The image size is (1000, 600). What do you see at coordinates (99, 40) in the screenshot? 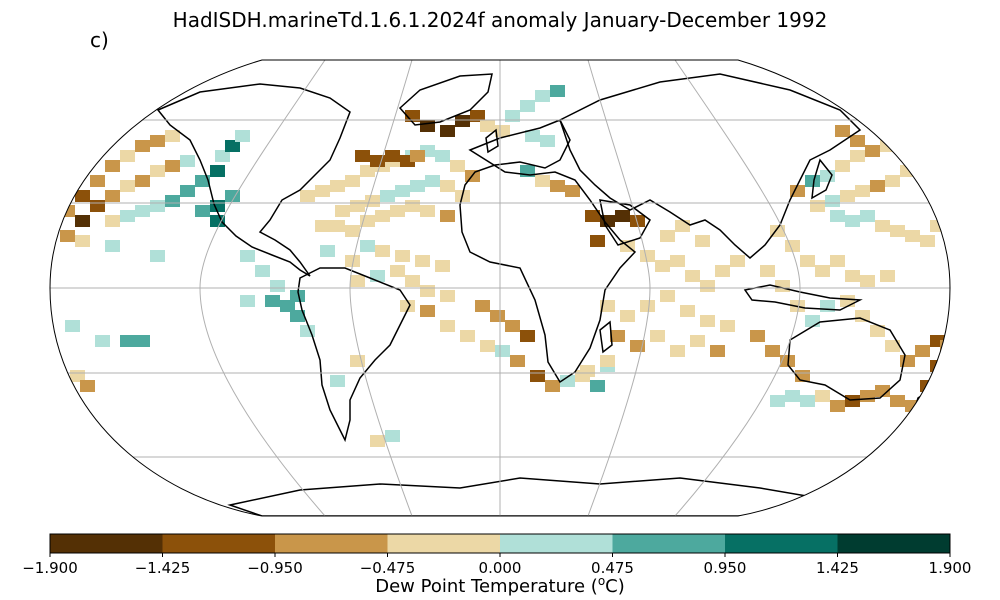
I see `panel-label: c)` at bounding box center [99, 40].